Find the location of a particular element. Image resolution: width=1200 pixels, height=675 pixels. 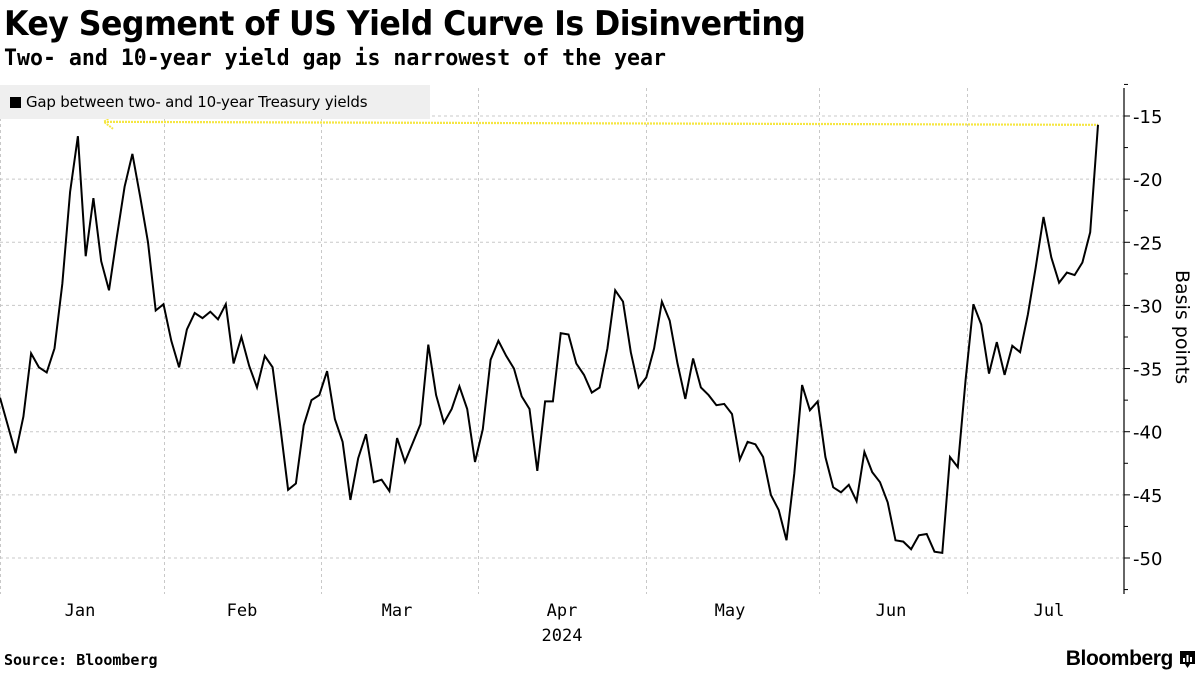

y-tick-label: -50 is located at coordinates (1147, 559).